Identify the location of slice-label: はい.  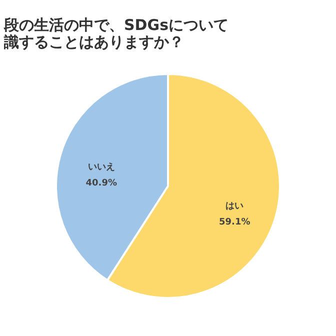
(235, 207).